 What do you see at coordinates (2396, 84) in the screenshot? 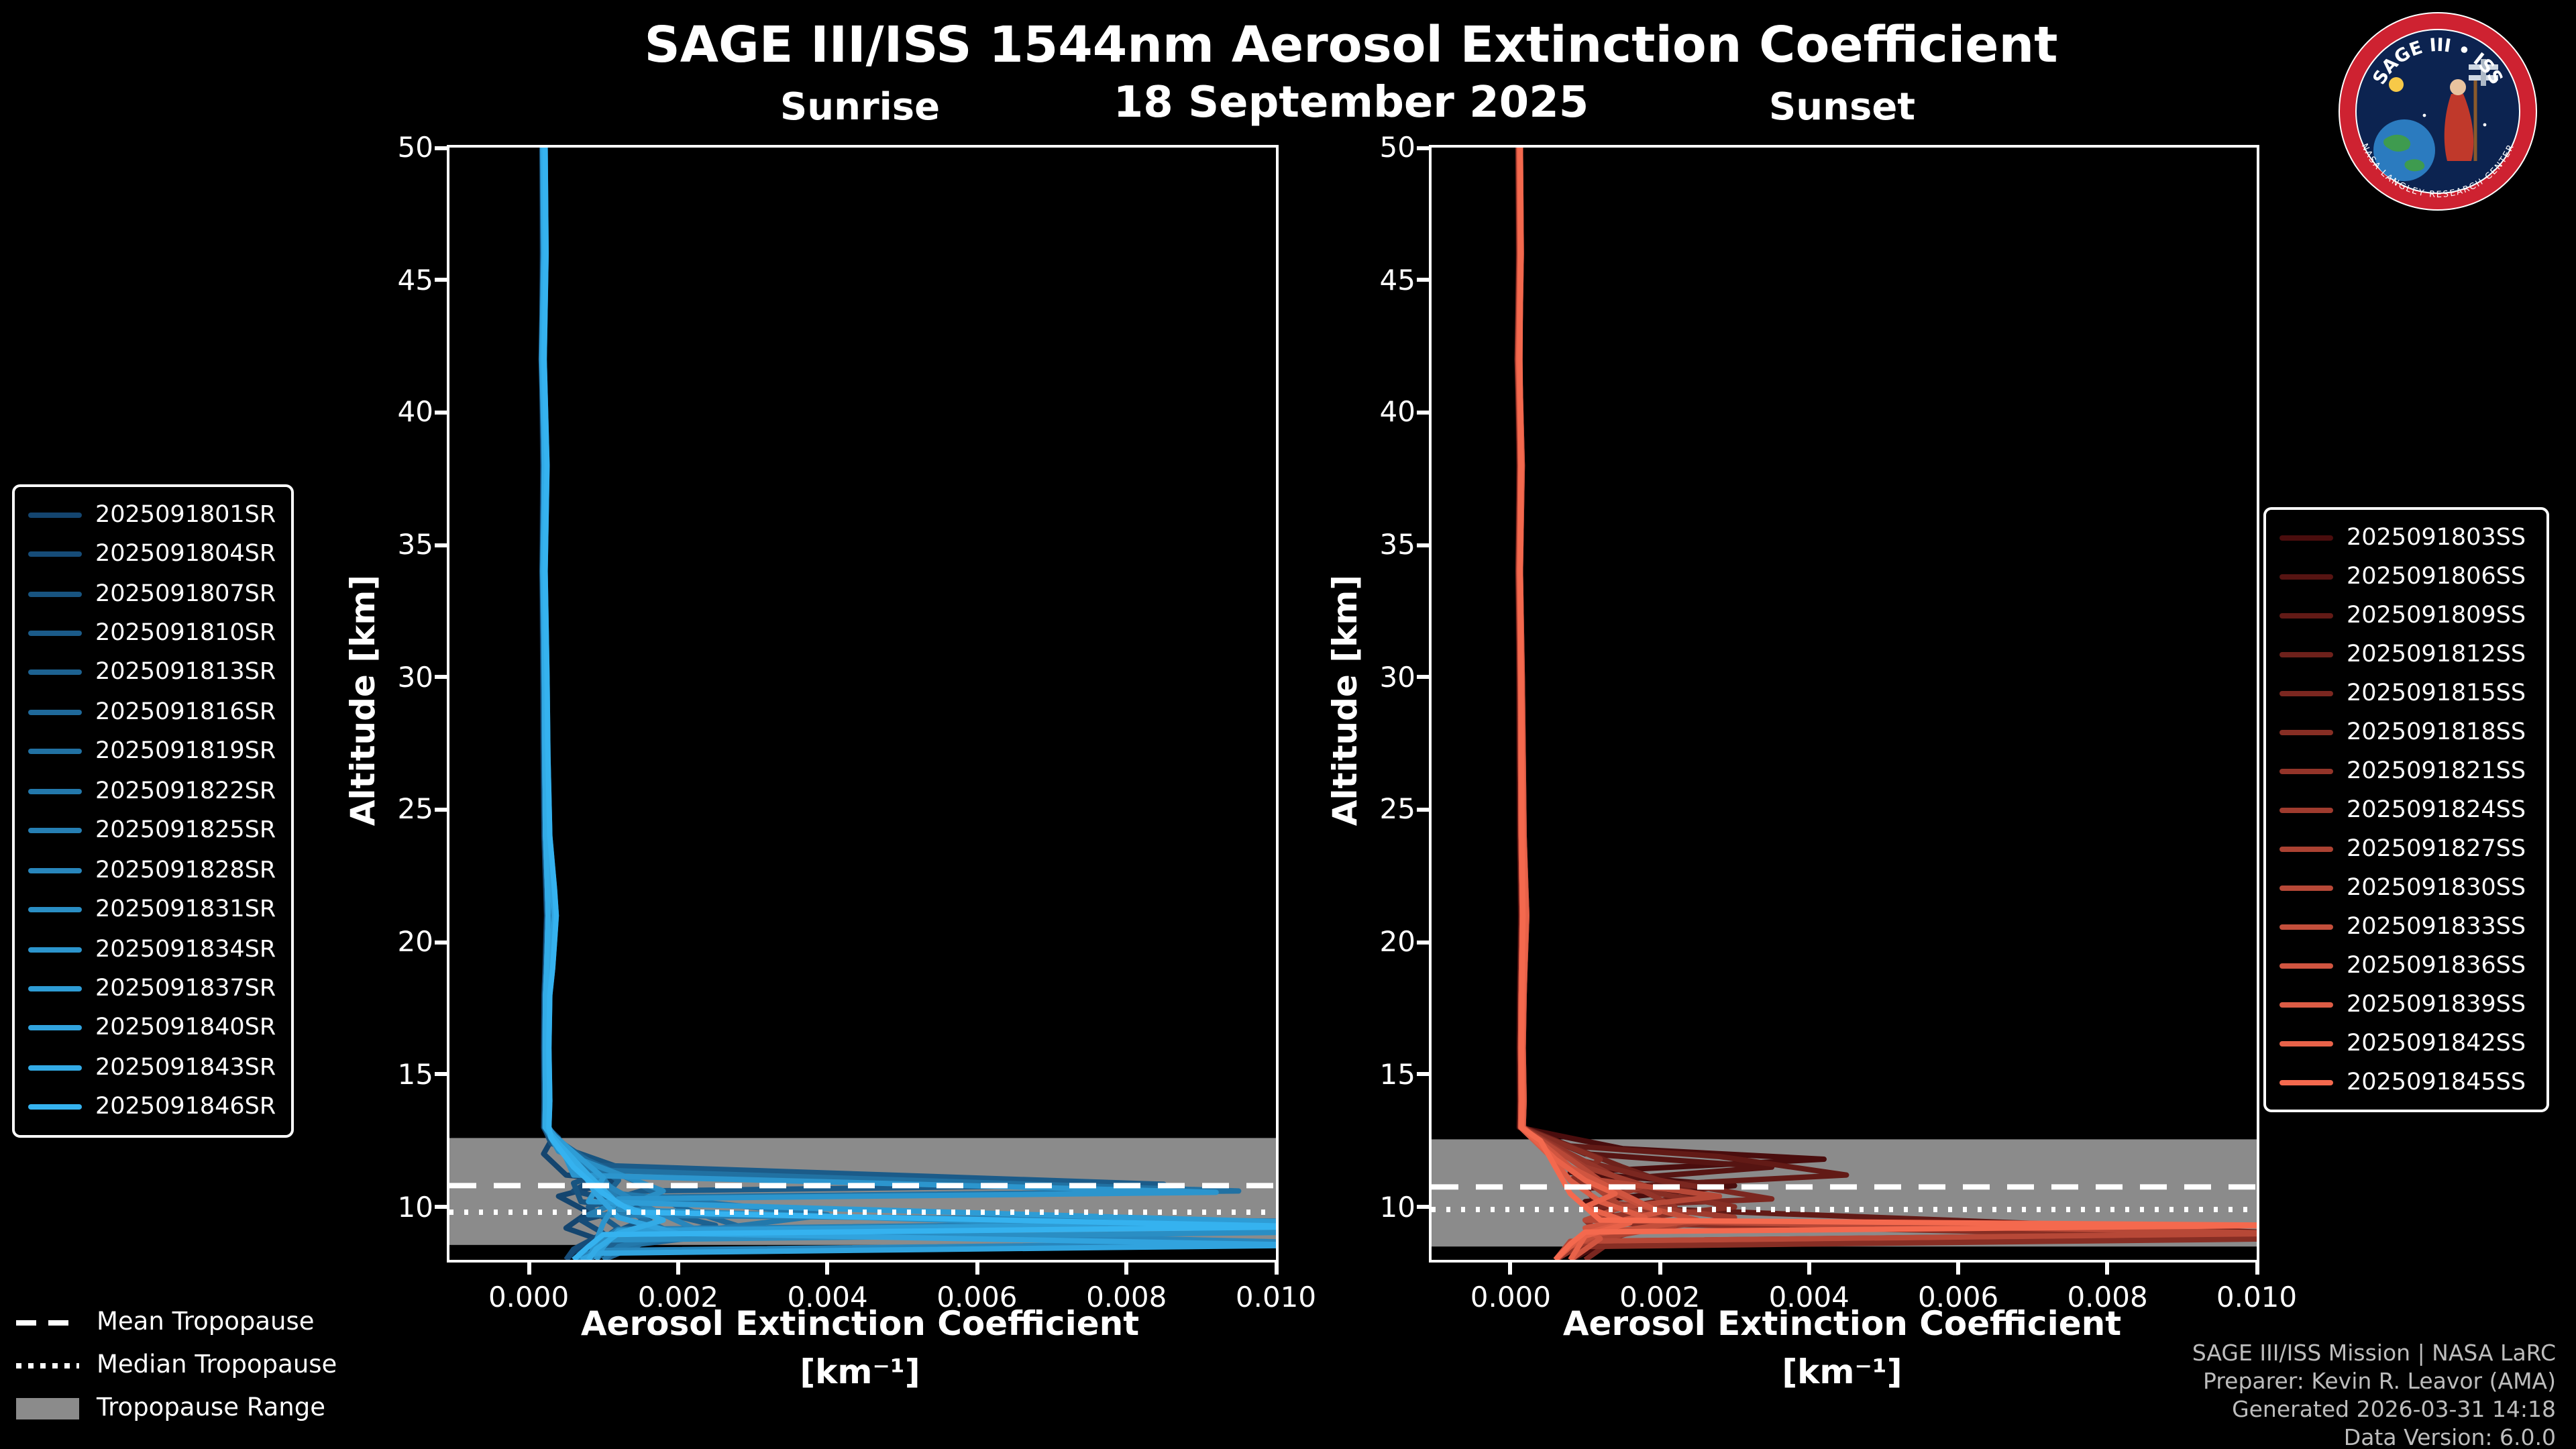
I see `logo-sun` at bounding box center [2396, 84].